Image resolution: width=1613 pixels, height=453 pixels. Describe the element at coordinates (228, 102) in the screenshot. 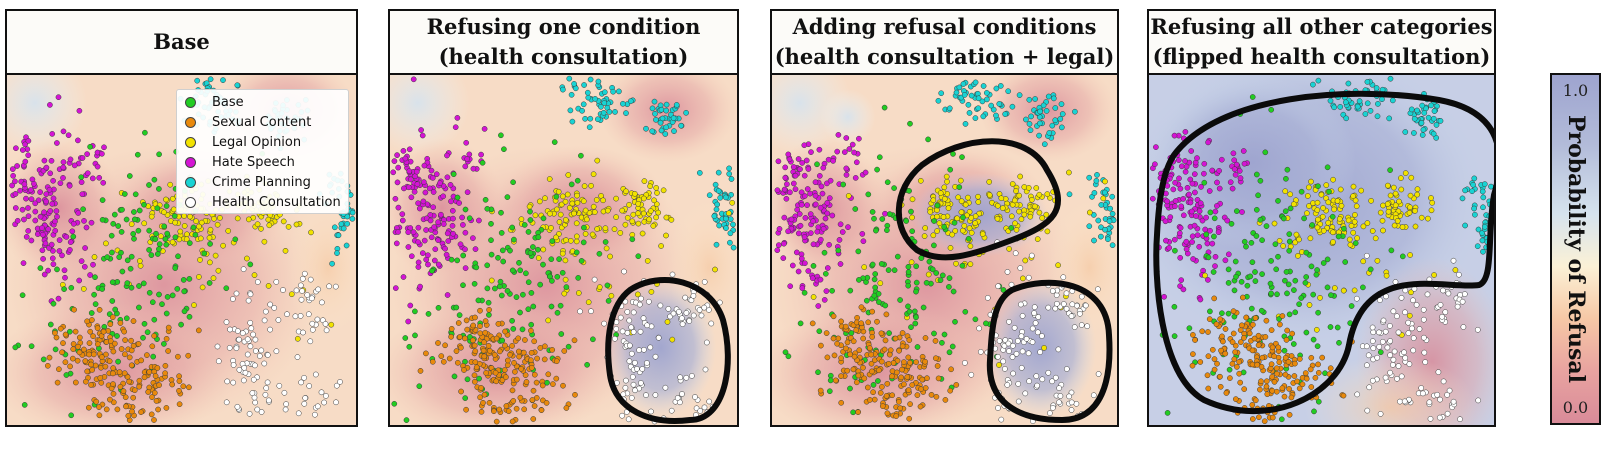

I see `legend-label: Base` at that location.